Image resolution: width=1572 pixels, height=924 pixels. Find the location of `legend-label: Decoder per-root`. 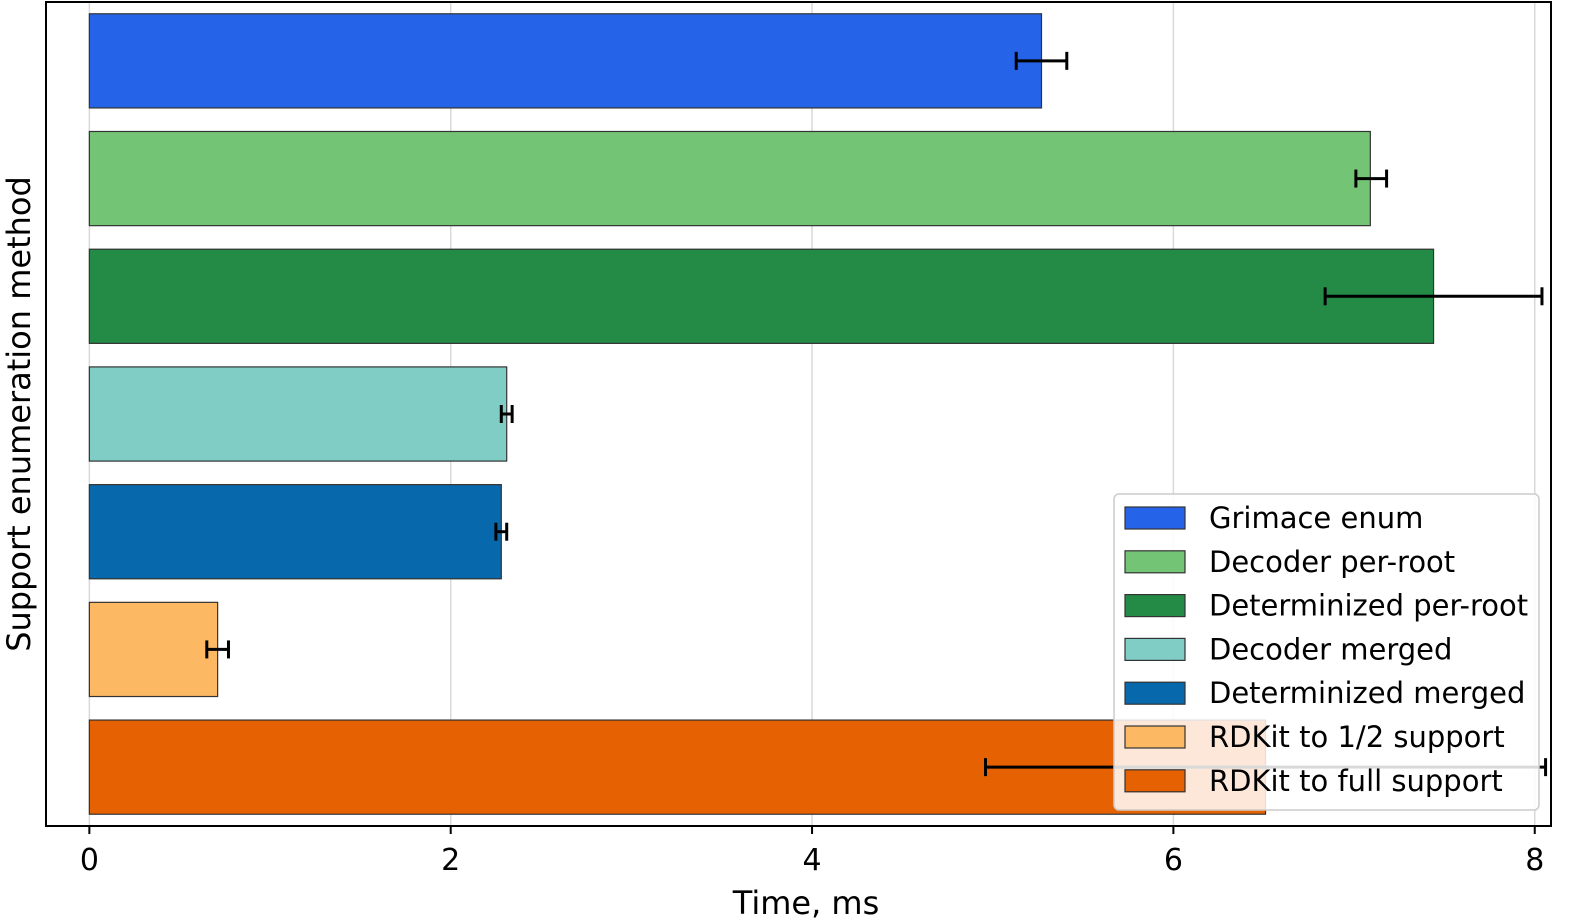

legend-label: Decoder per-root is located at coordinates (1332, 562).